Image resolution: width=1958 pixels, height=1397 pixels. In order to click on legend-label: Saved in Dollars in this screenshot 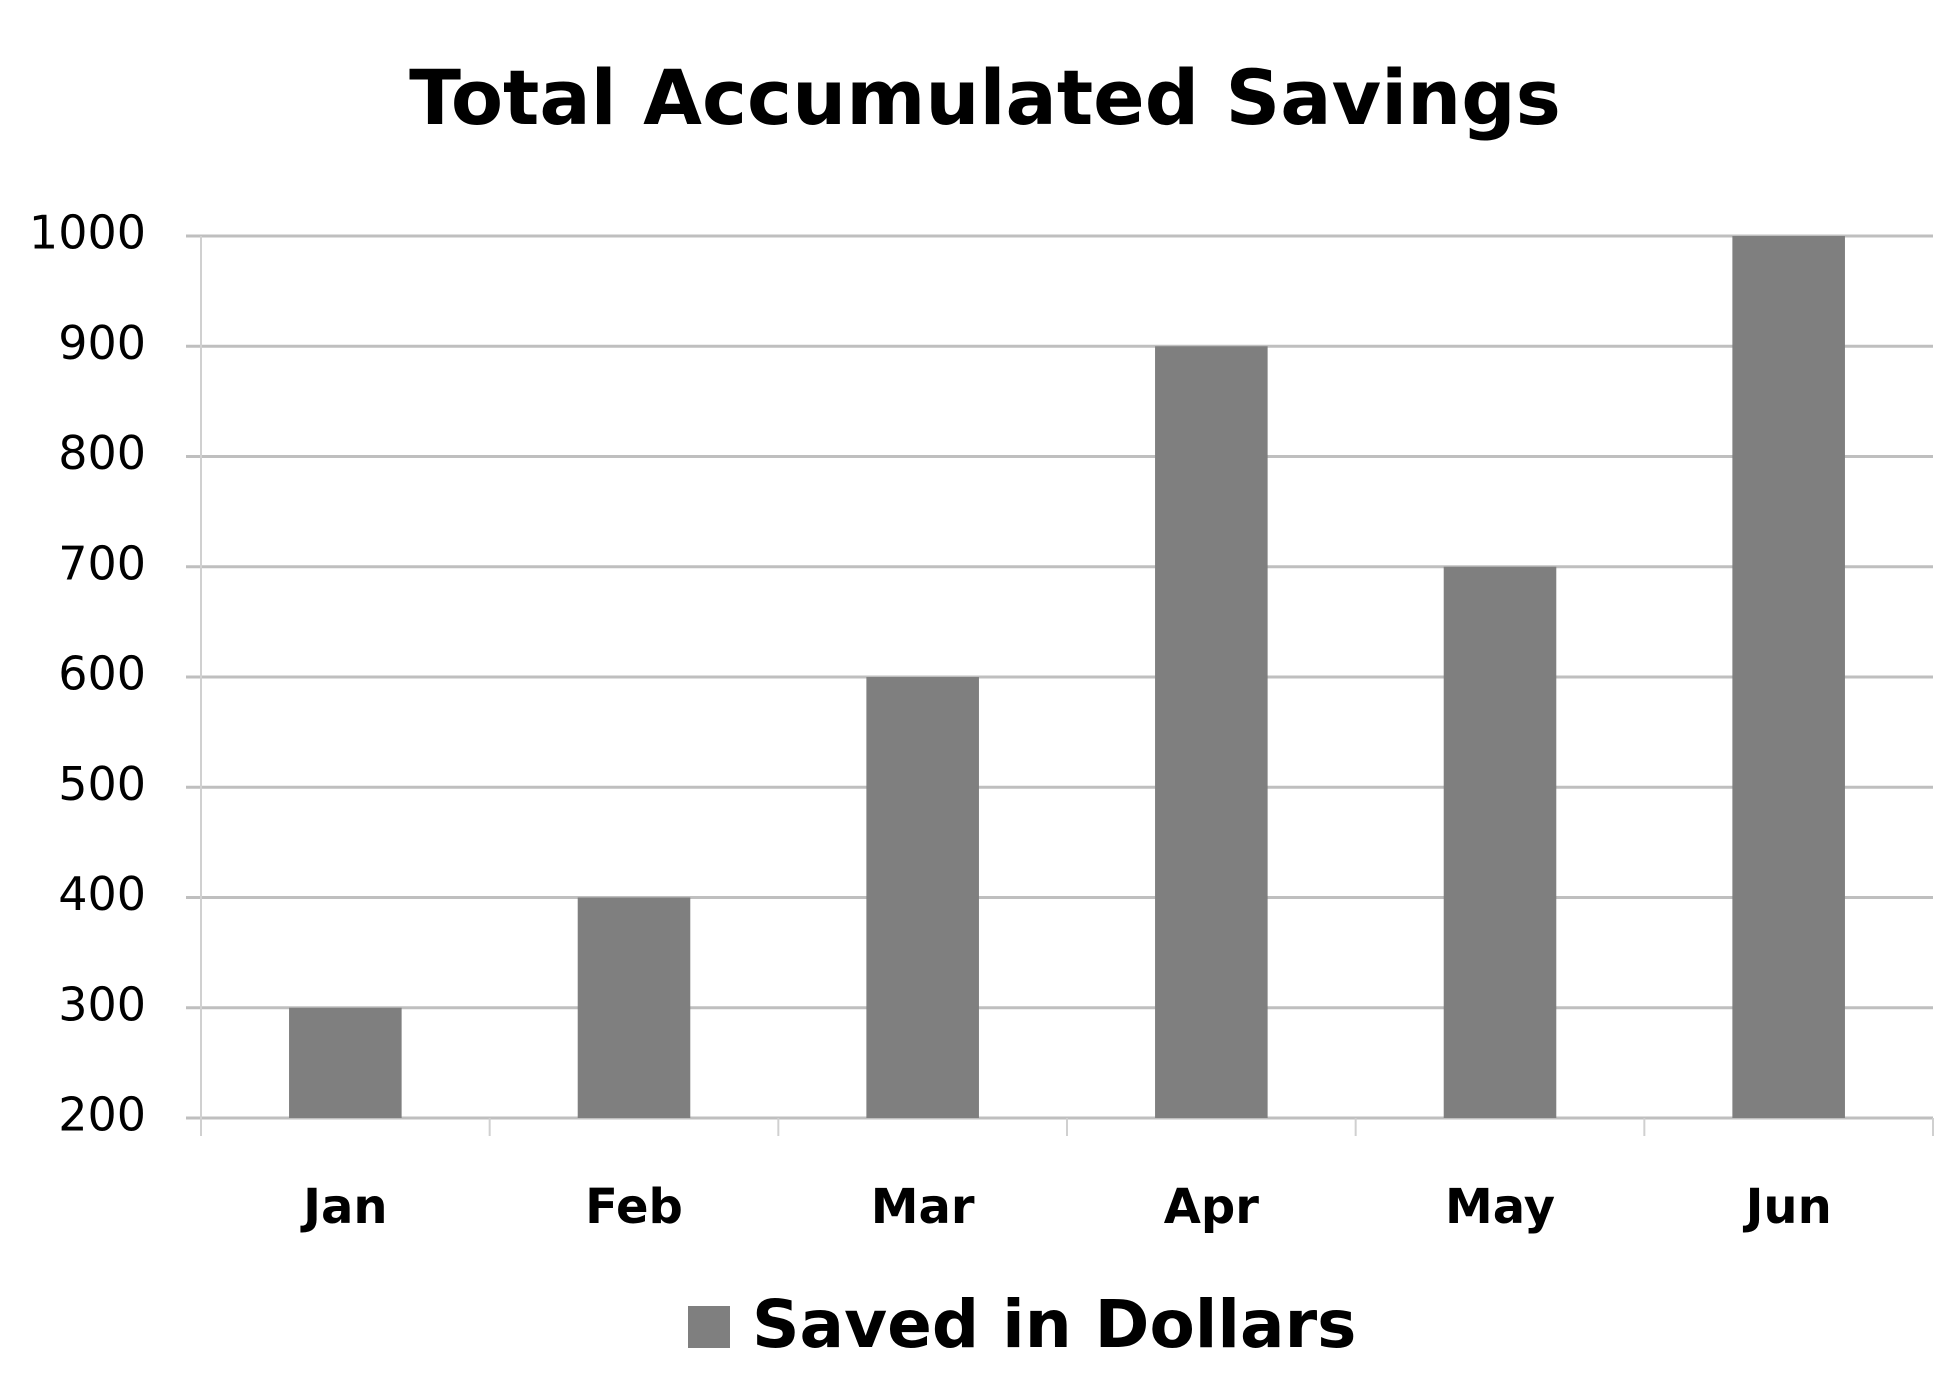, I will do `click(1054, 1324)`.